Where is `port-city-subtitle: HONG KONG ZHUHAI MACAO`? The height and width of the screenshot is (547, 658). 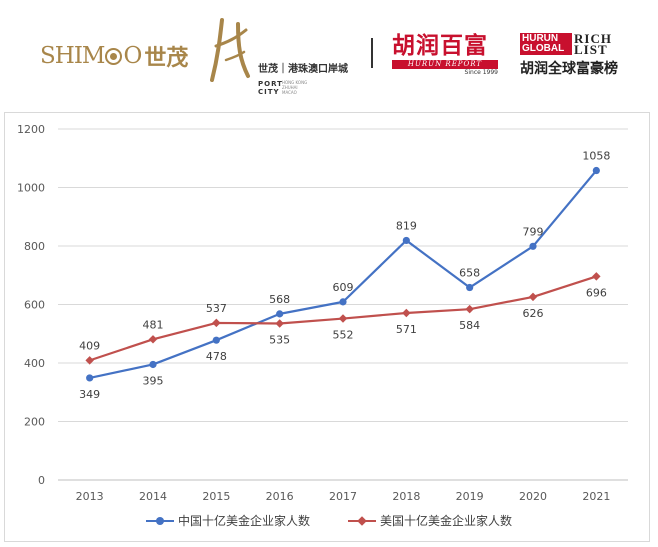 port-city-subtitle: HONG KONG ZHUHAI MACAO is located at coordinates (295, 87).